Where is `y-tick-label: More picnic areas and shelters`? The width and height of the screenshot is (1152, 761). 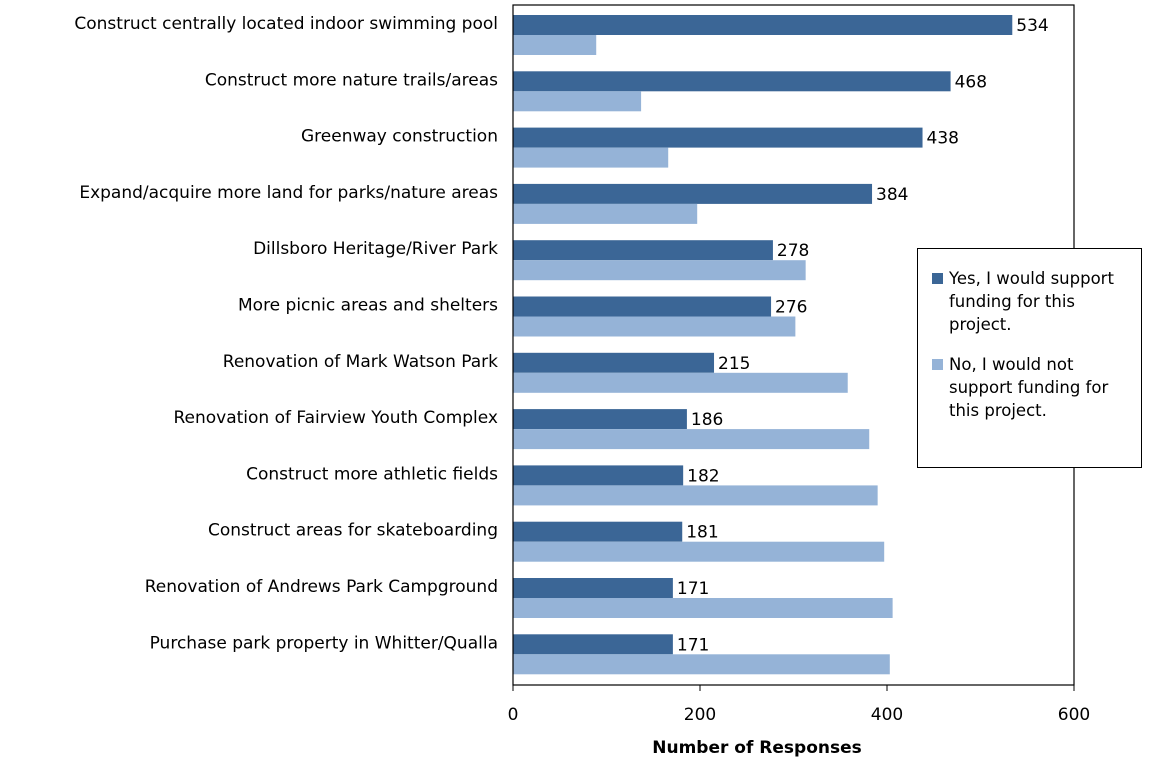
y-tick-label: More picnic areas and shelters is located at coordinates (368, 306).